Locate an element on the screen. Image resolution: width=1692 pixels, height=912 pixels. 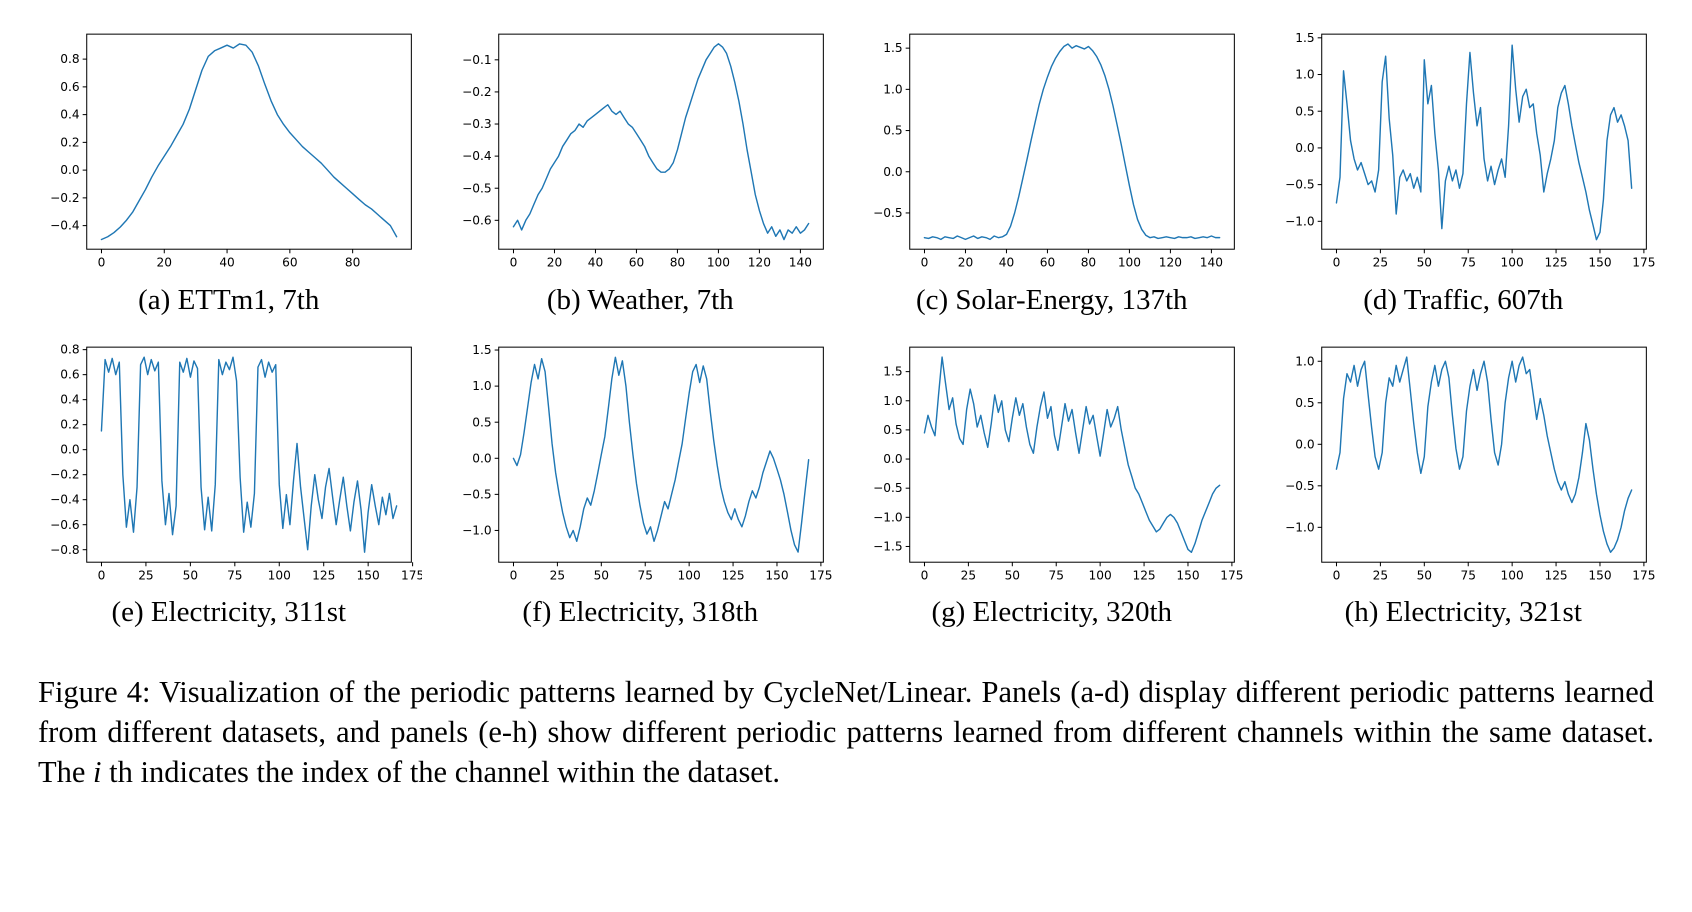
x-tick-label: 80 is located at coordinates (352, 262).